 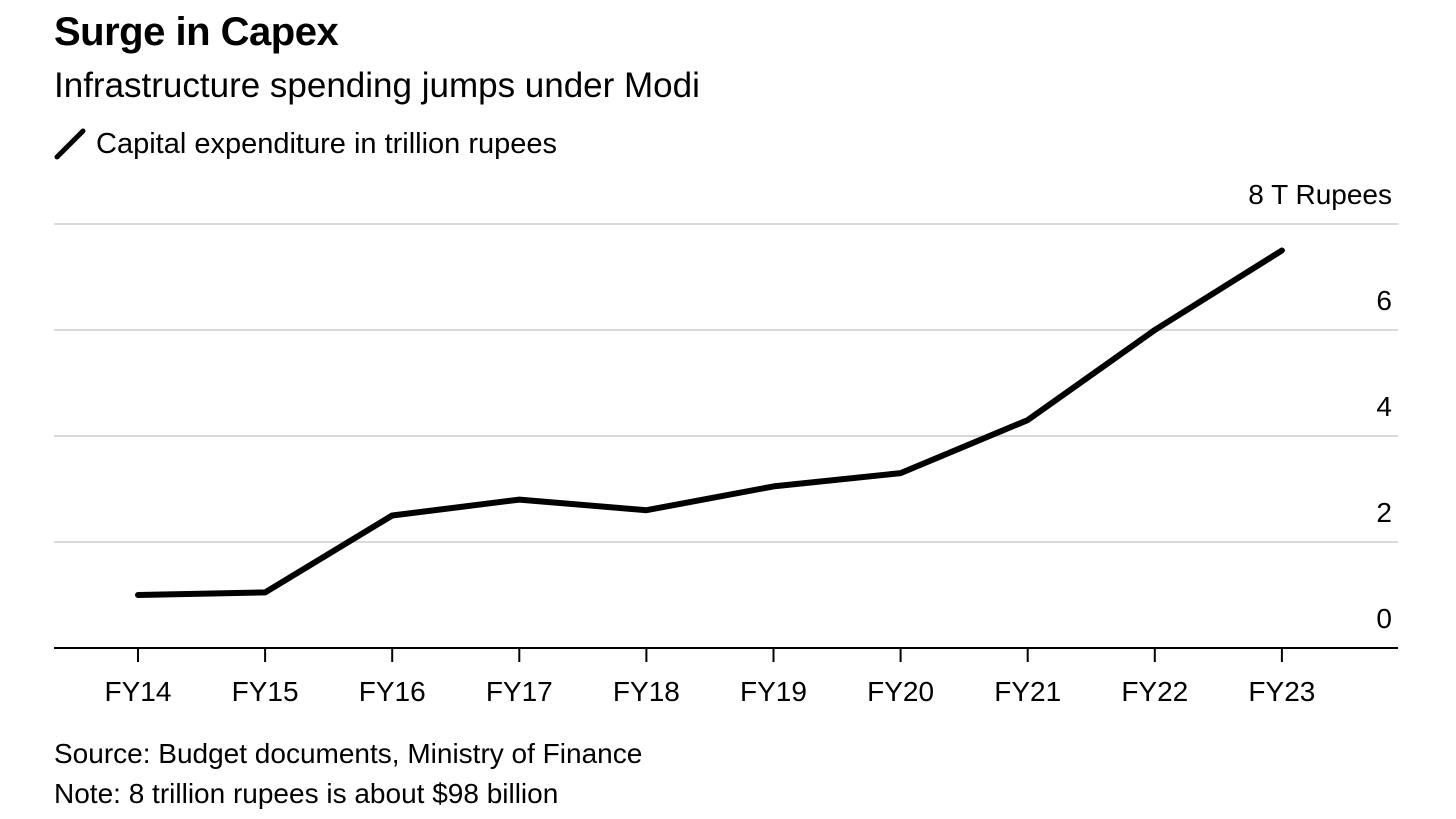 What do you see at coordinates (265, 691) in the screenshot?
I see `x-tick-label: FY15` at bounding box center [265, 691].